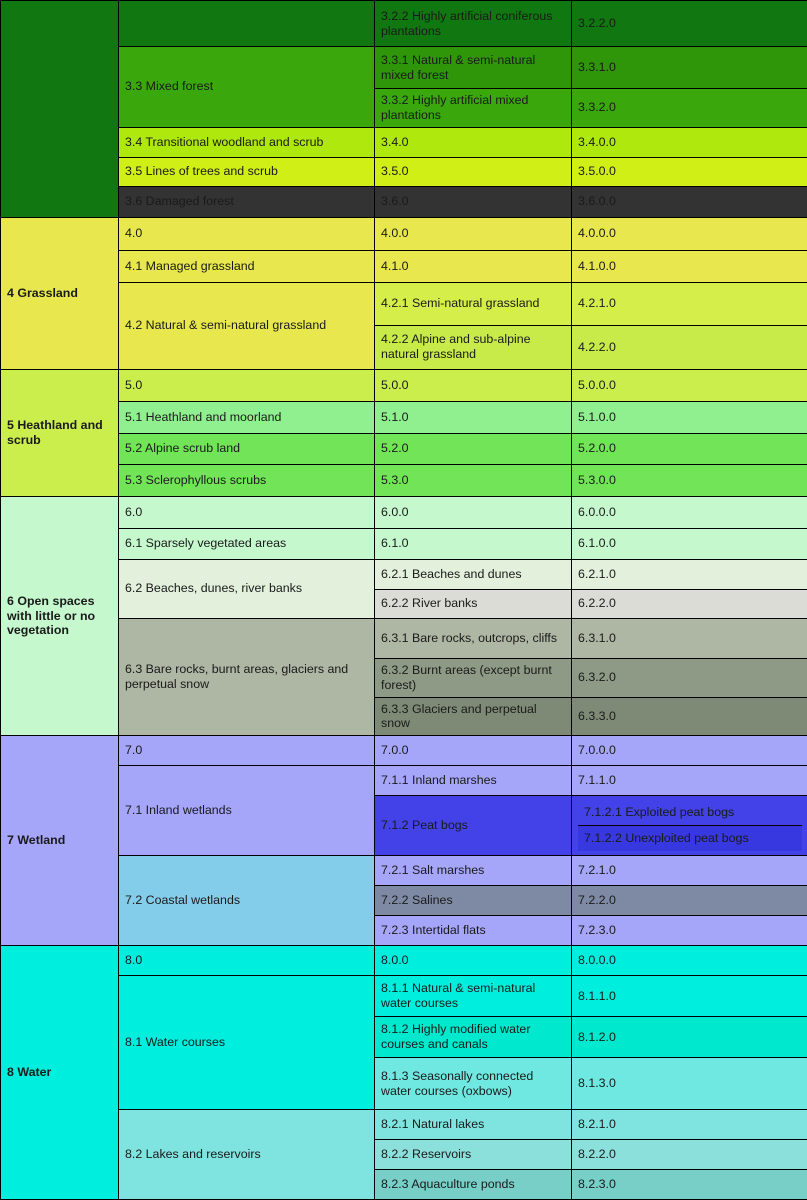 This screenshot has width=807, height=1200. I want to click on level4-code-cell: 6.3.1.0, so click(689, 638).